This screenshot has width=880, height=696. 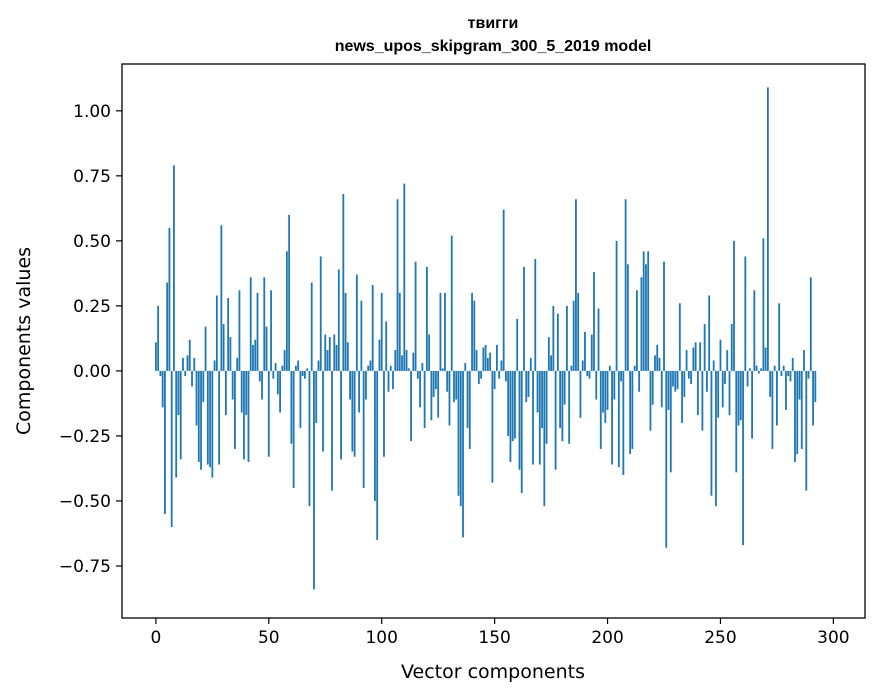 I want to click on x-tick-label: 150, so click(x=494, y=638).